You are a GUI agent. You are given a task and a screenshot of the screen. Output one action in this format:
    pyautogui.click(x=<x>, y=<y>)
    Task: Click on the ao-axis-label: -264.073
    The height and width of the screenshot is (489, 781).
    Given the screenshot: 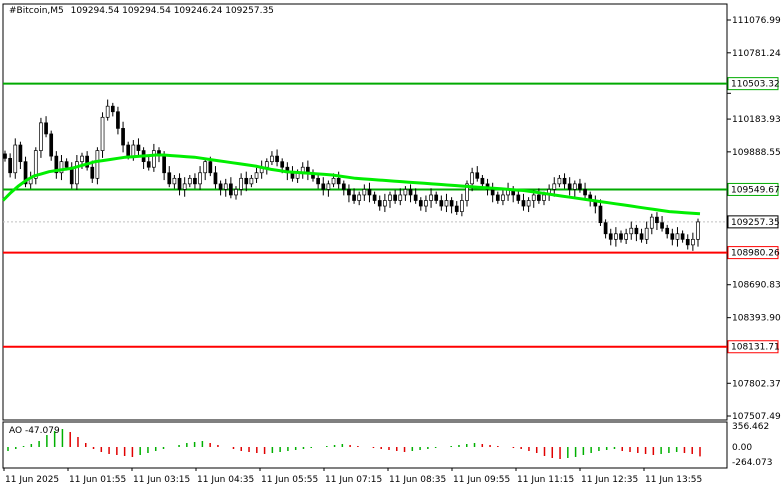 What is the action you would take?
    pyautogui.click(x=752, y=463)
    